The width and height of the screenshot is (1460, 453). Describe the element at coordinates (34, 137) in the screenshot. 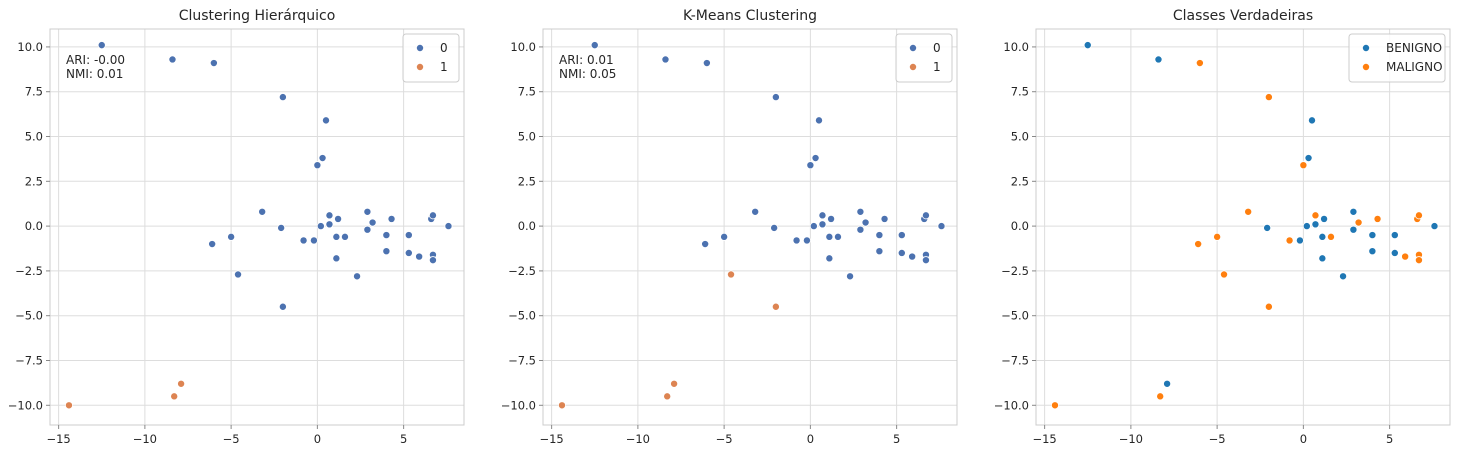

I see `y-tick-label: 5.0` at that location.